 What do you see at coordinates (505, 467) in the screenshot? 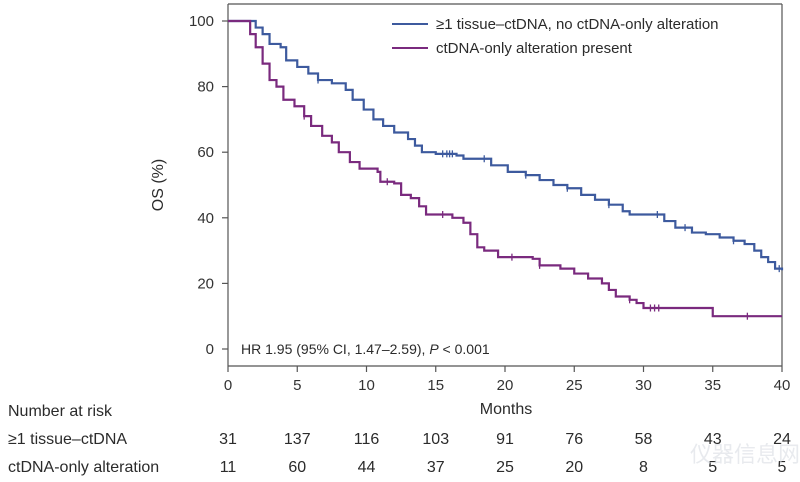
I see `risk-value: 25` at bounding box center [505, 467].